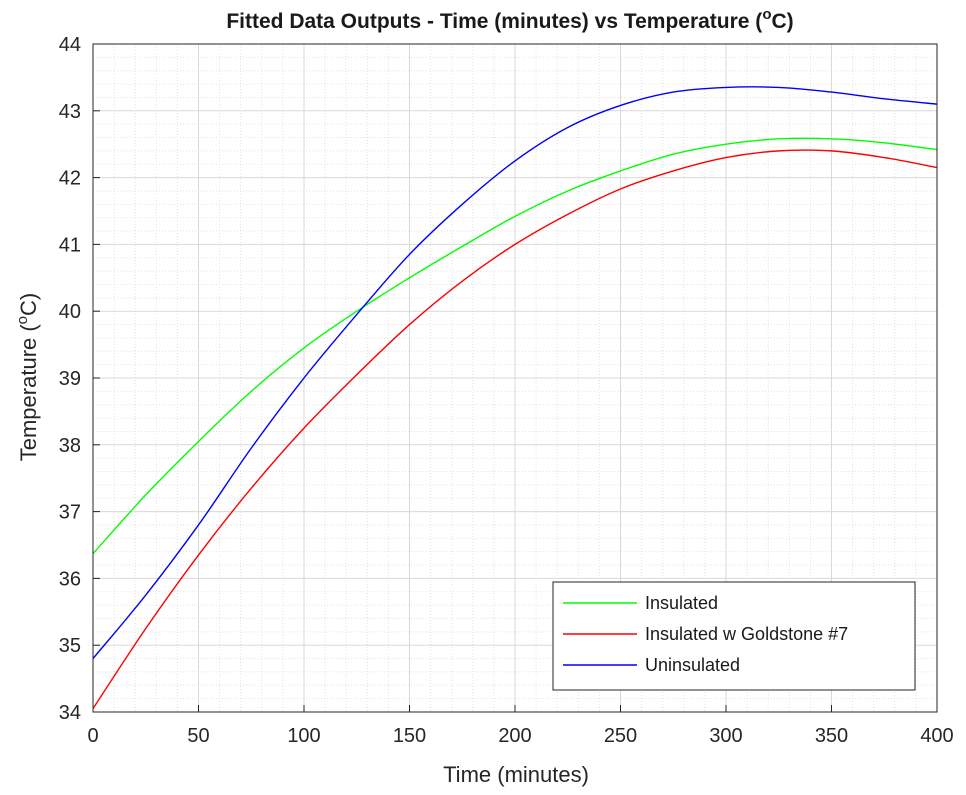 The image size is (966, 795). Describe the element at coordinates (70, 245) in the screenshot. I see `y-tick-label: 41` at that location.